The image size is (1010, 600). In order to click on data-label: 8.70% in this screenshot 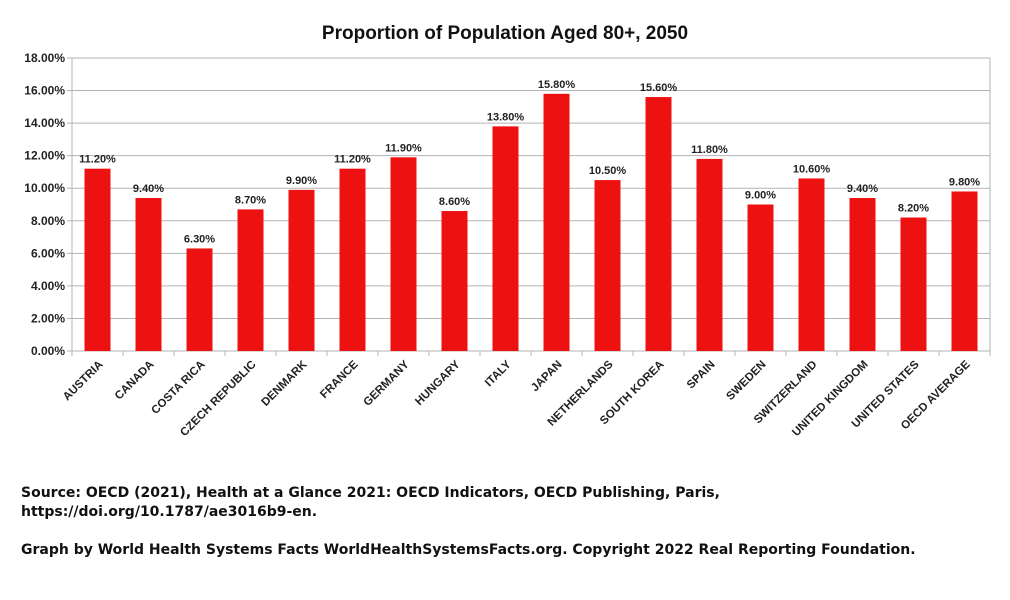, I will do `click(250, 200)`.